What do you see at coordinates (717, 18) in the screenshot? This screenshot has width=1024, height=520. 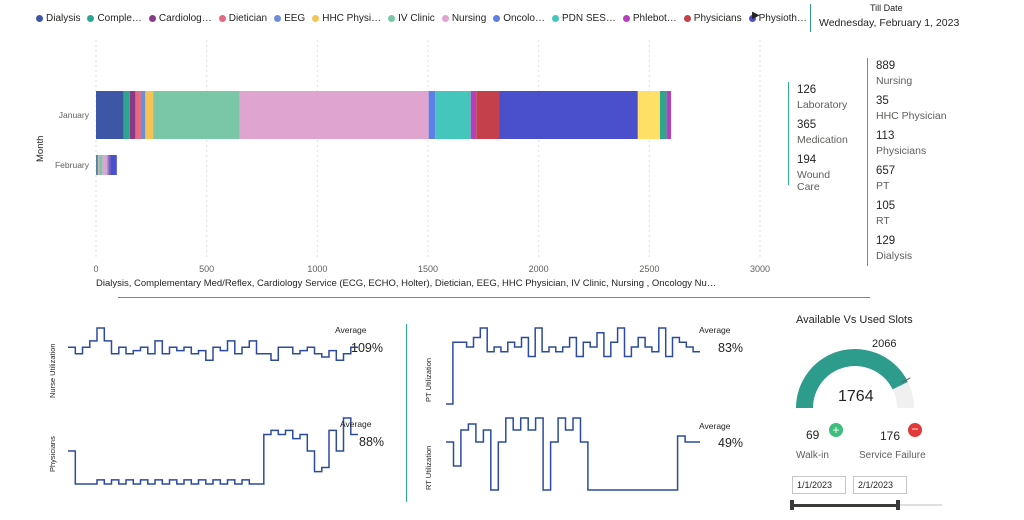 I see `legend-label: Physicians` at bounding box center [717, 18].